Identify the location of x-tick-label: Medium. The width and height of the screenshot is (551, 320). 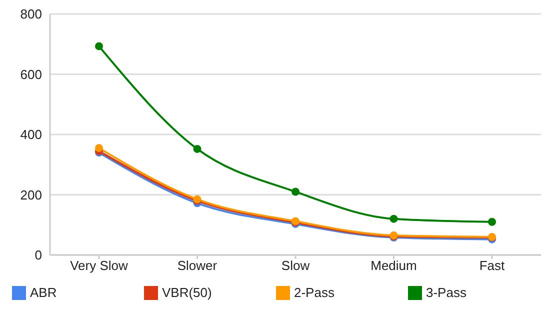
(393, 266).